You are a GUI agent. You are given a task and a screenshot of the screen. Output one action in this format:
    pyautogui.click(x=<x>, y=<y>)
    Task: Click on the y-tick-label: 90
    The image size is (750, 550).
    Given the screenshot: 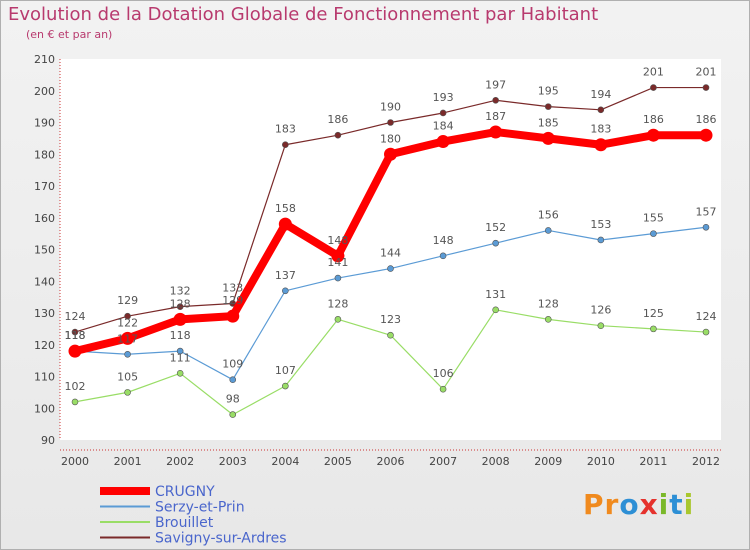 What is the action you would take?
    pyautogui.click(x=48, y=440)
    